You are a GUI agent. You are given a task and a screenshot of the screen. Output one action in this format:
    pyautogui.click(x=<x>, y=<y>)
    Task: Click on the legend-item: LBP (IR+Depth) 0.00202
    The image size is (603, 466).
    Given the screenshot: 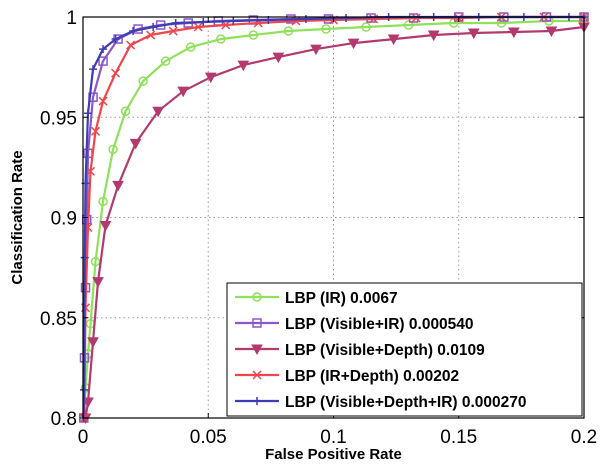 What is the action you would take?
    pyautogui.click(x=347, y=376)
    